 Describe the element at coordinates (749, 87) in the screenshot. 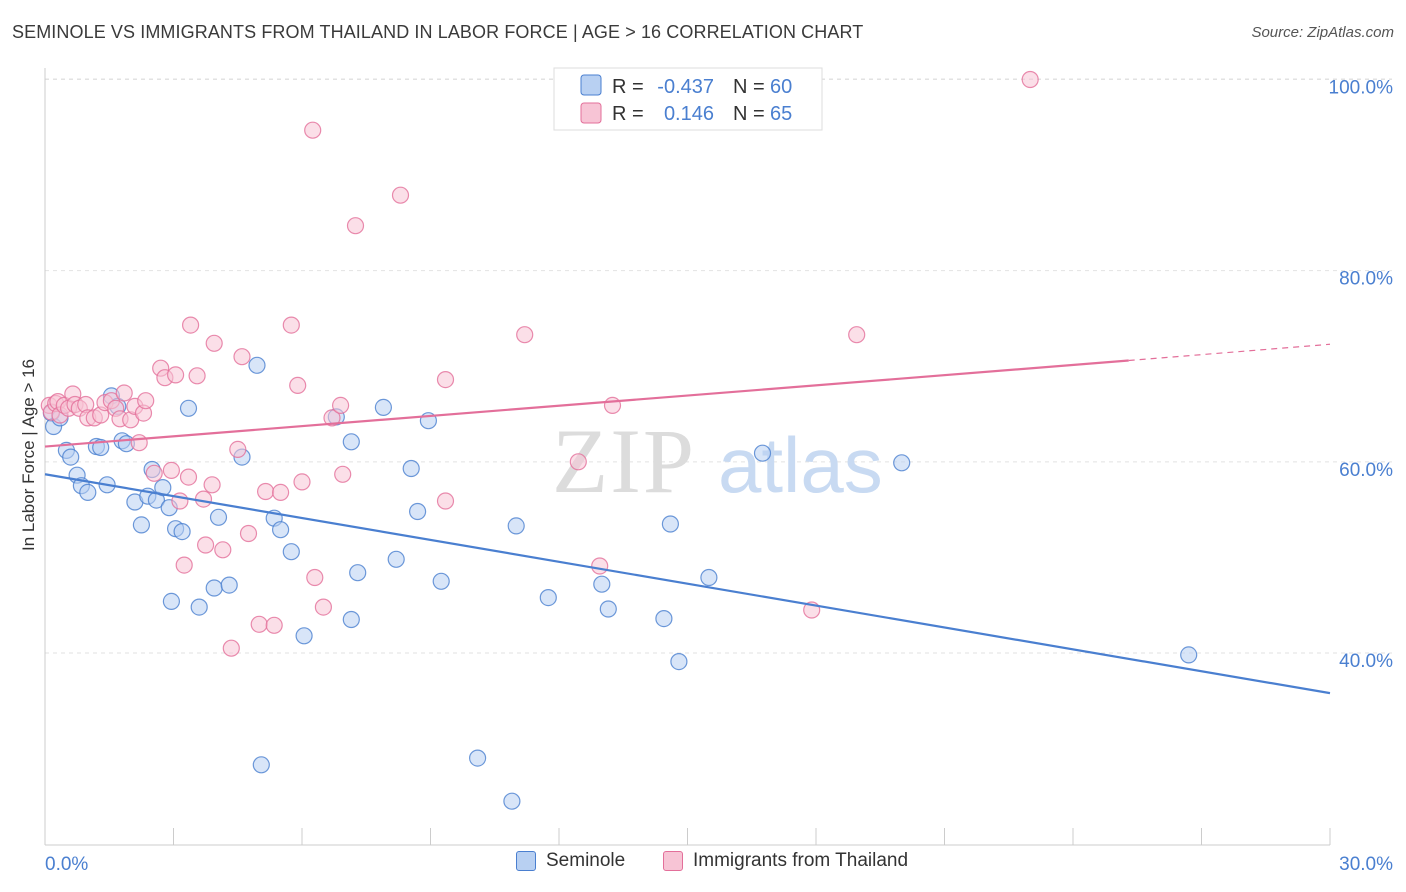

I see `legend-n-label-1: N =` at that location.